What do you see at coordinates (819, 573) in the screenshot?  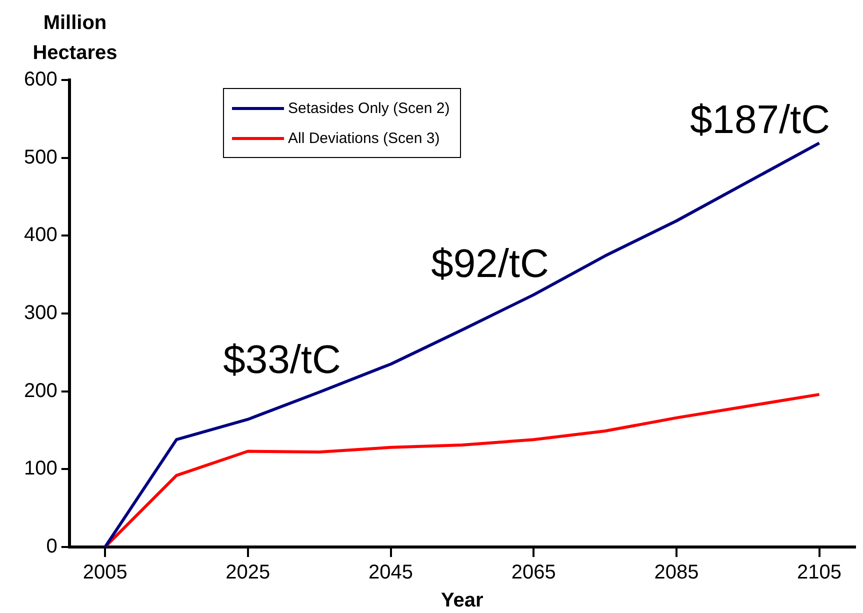 I see `x-tick-label: 2105` at bounding box center [819, 573].